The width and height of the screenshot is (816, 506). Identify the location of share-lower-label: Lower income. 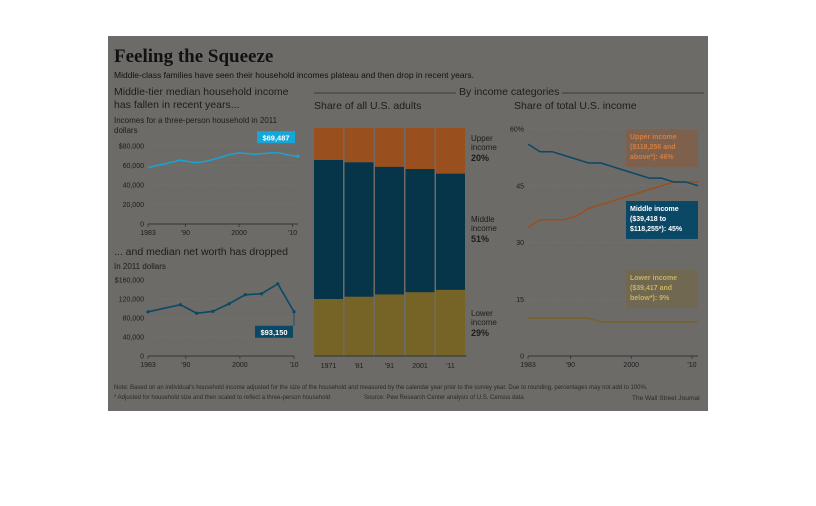
(653, 278).